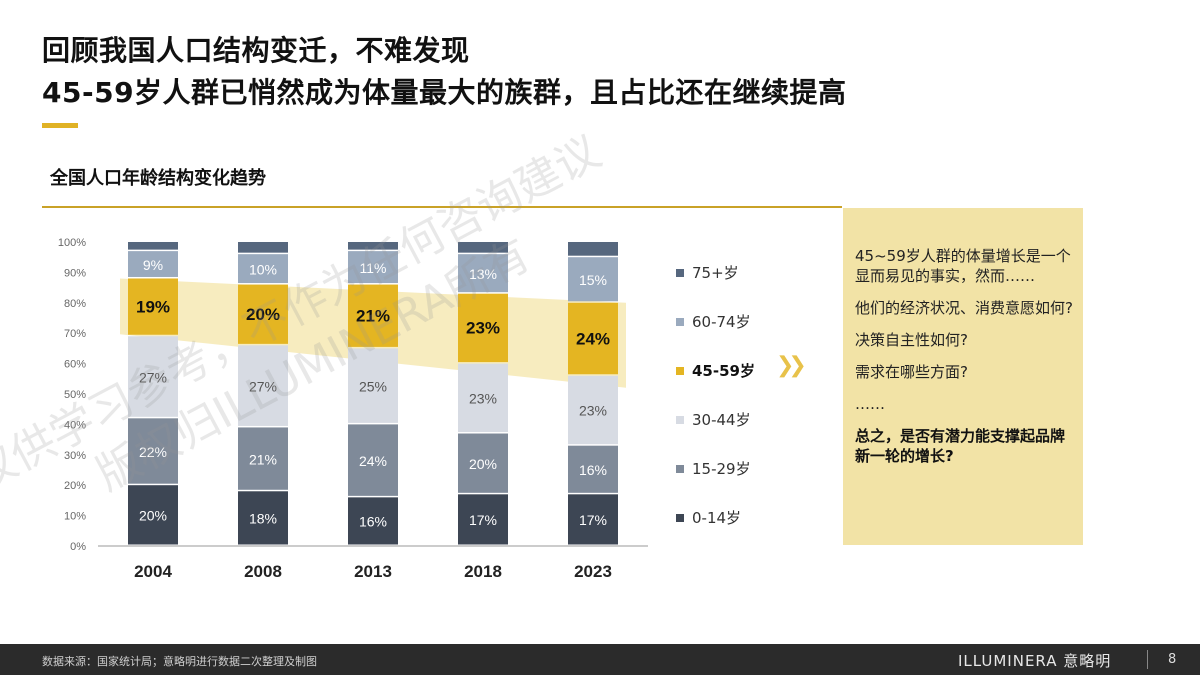 This screenshot has height=675, width=1200. I want to click on insight-line: 需求在哪些方面?, so click(911, 372).